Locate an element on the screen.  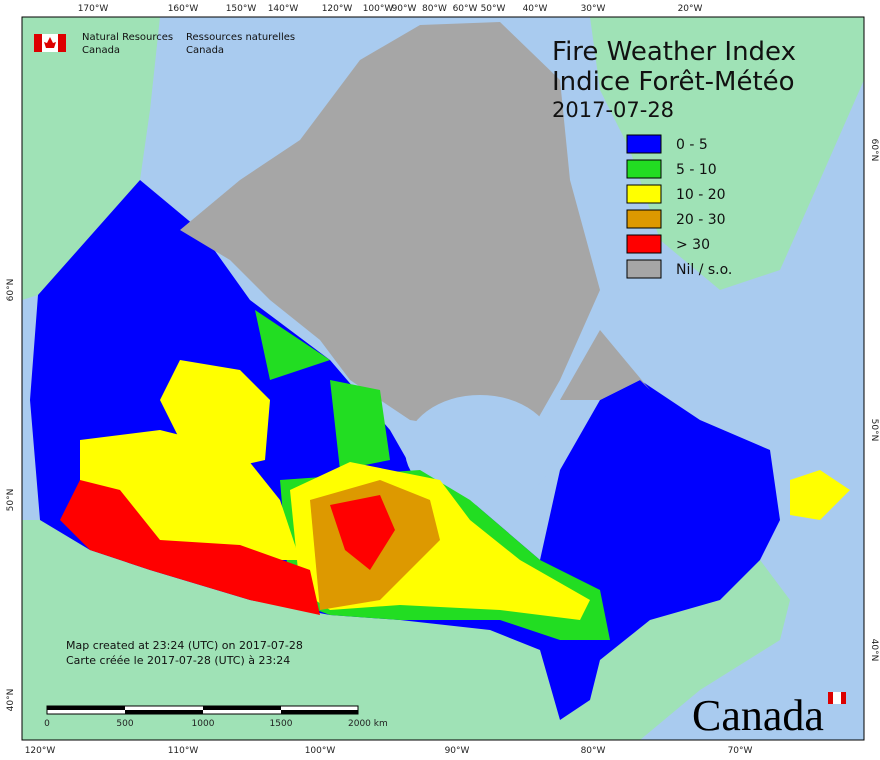
legend-label: > 30 is located at coordinates (693, 245).